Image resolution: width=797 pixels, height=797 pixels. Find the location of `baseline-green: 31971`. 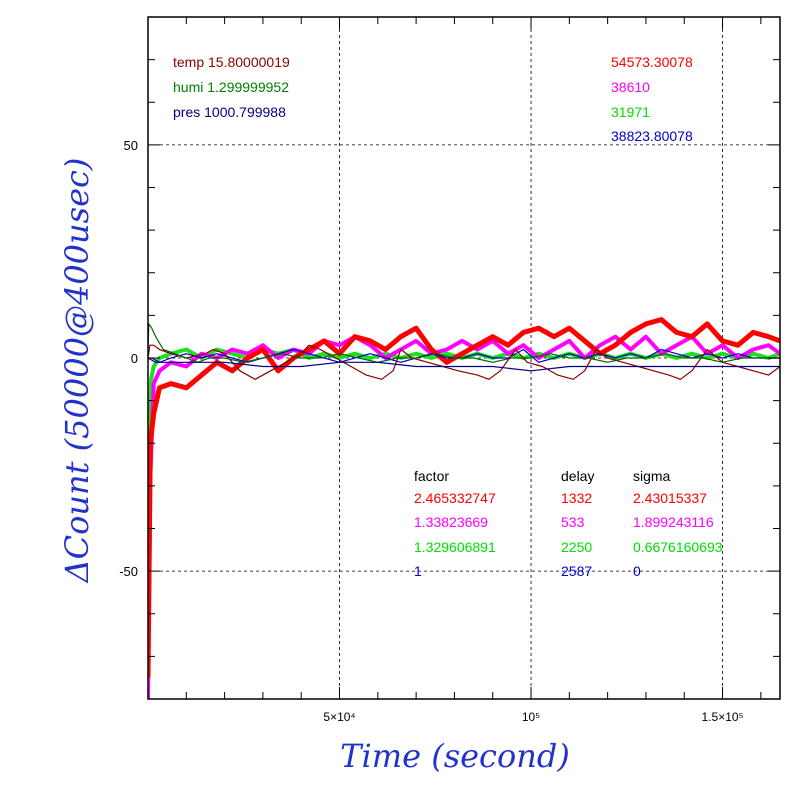

baseline-green: 31971 is located at coordinates (630, 112).